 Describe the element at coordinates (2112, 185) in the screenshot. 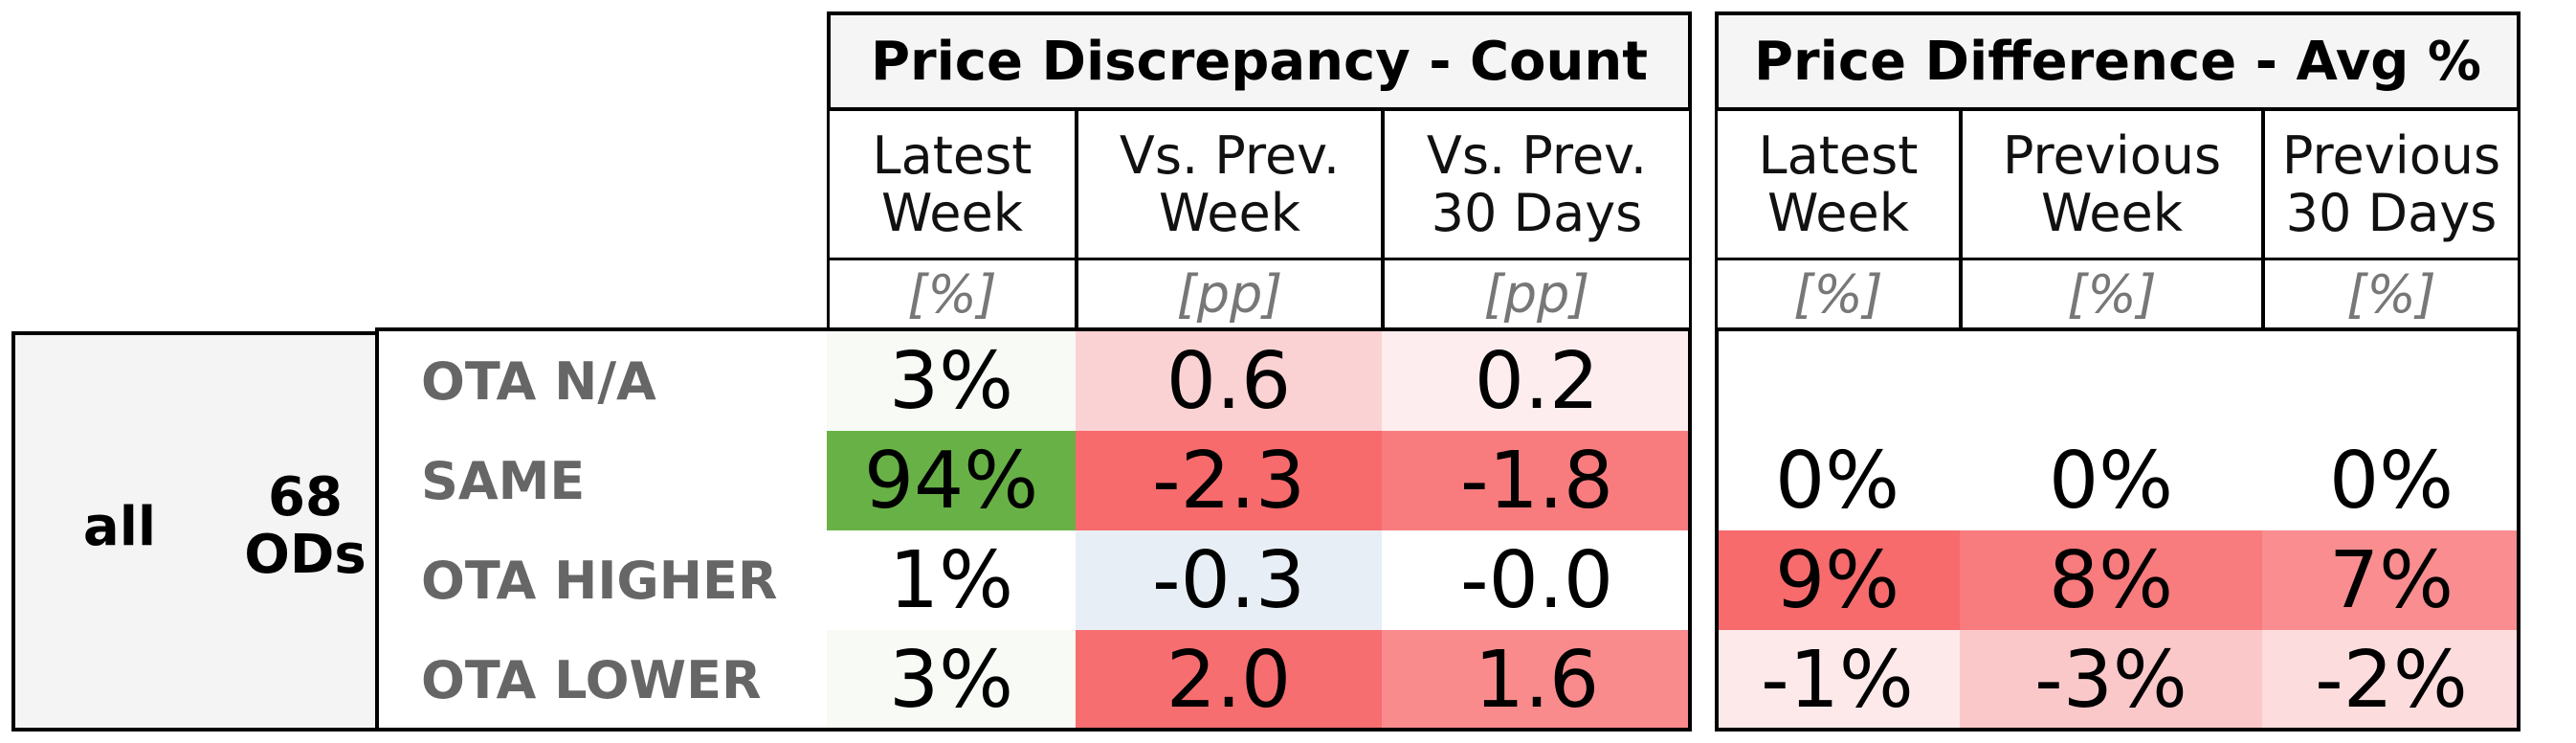

I see `col-header-avg-previous-week: Previous Week` at that location.